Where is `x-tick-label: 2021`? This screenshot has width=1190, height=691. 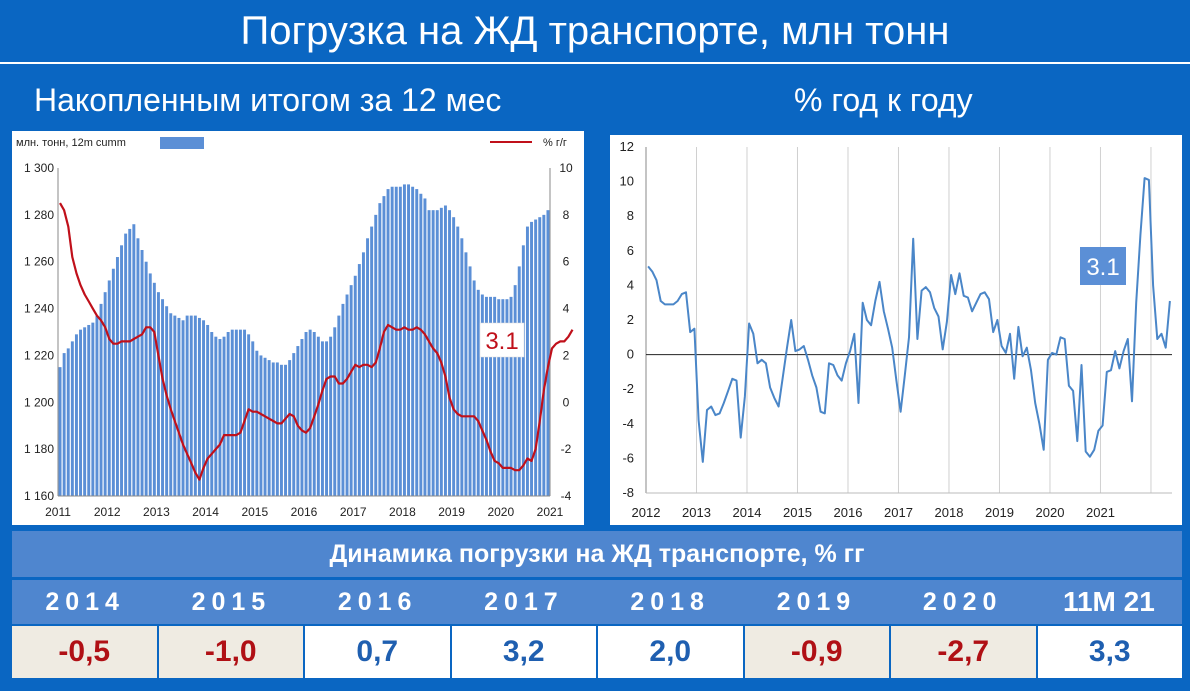 x-tick-label: 2021 is located at coordinates (1100, 512).